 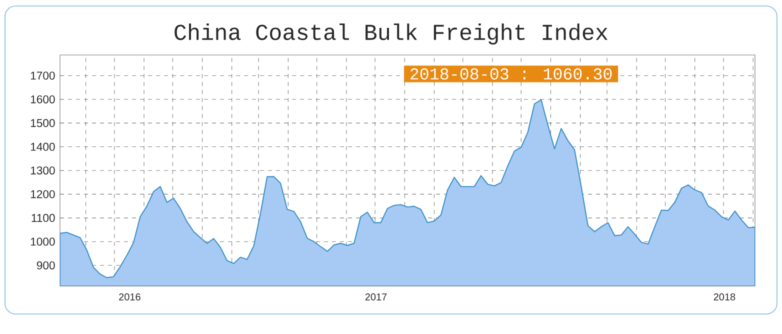 I want to click on y-tick-label: 1300, so click(x=42, y=170).